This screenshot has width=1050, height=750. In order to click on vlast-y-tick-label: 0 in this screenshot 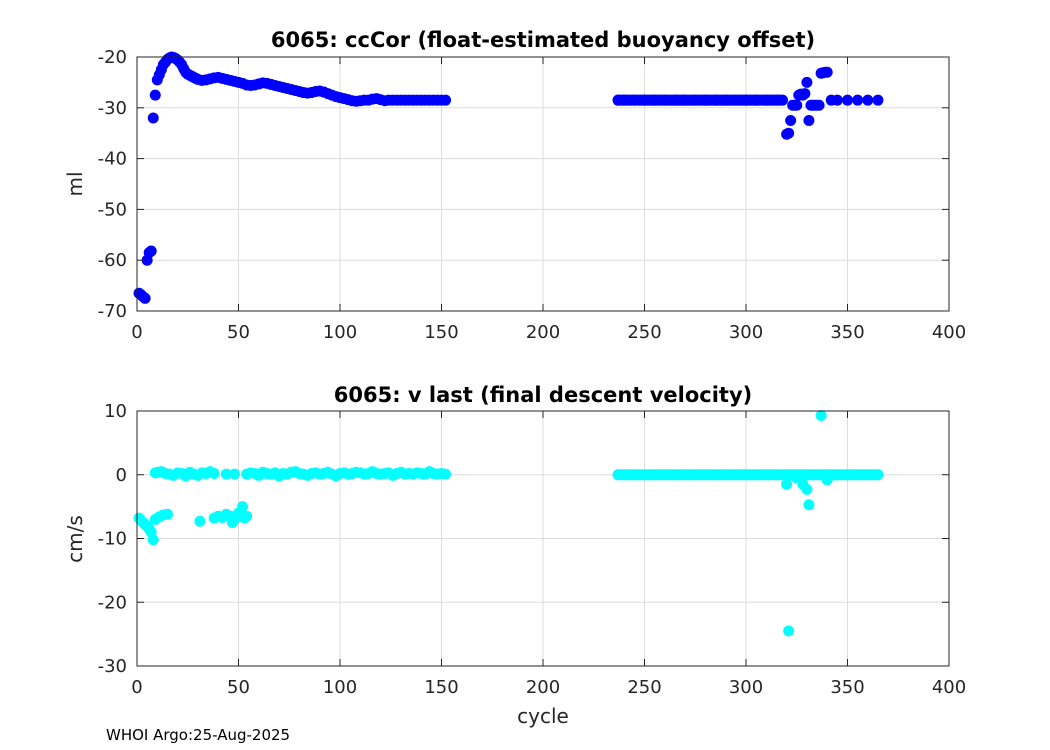, I will do `click(121, 475)`.